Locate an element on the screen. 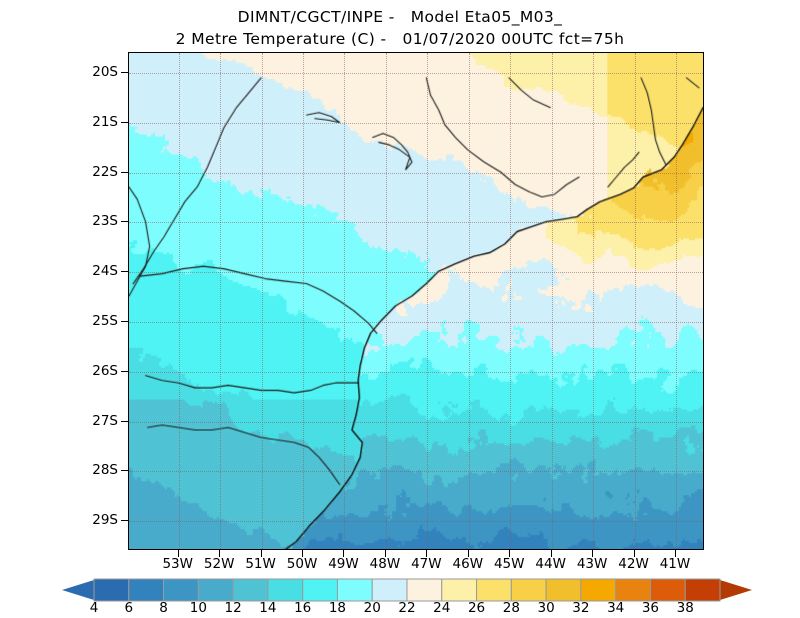 The height and width of the screenshot is (618, 800). longitude-tick-label: 48W is located at coordinates (385, 564).